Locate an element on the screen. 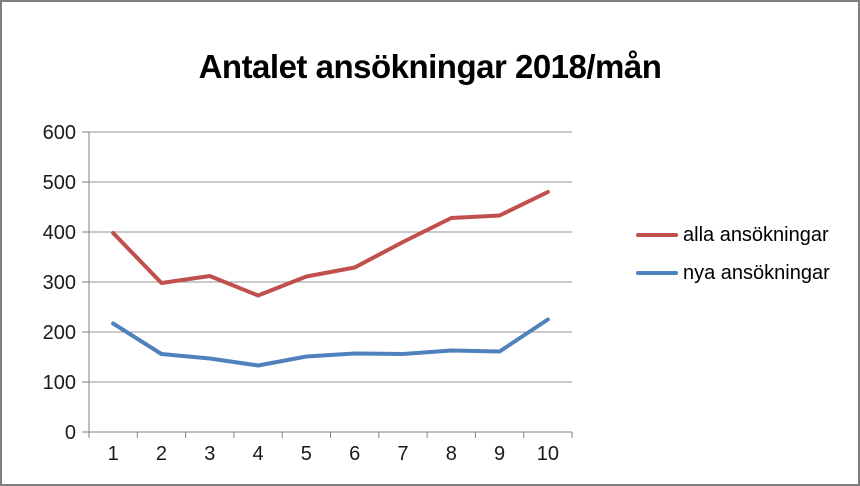 The width and height of the screenshot is (860, 486). y-tick-label: 200 is located at coordinates (59, 333).